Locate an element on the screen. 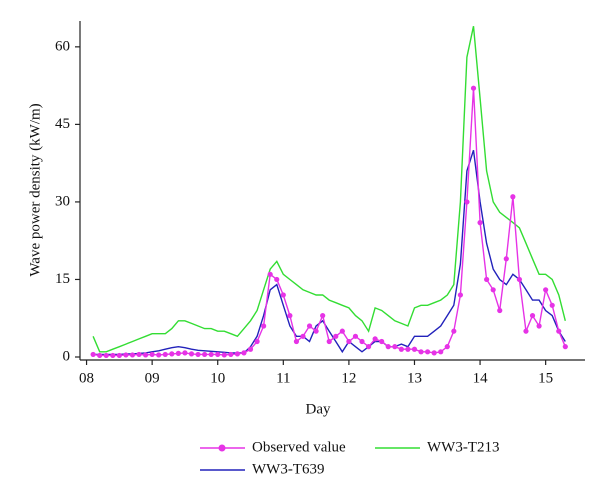  x-tick-label: 11 is located at coordinates (283, 378).